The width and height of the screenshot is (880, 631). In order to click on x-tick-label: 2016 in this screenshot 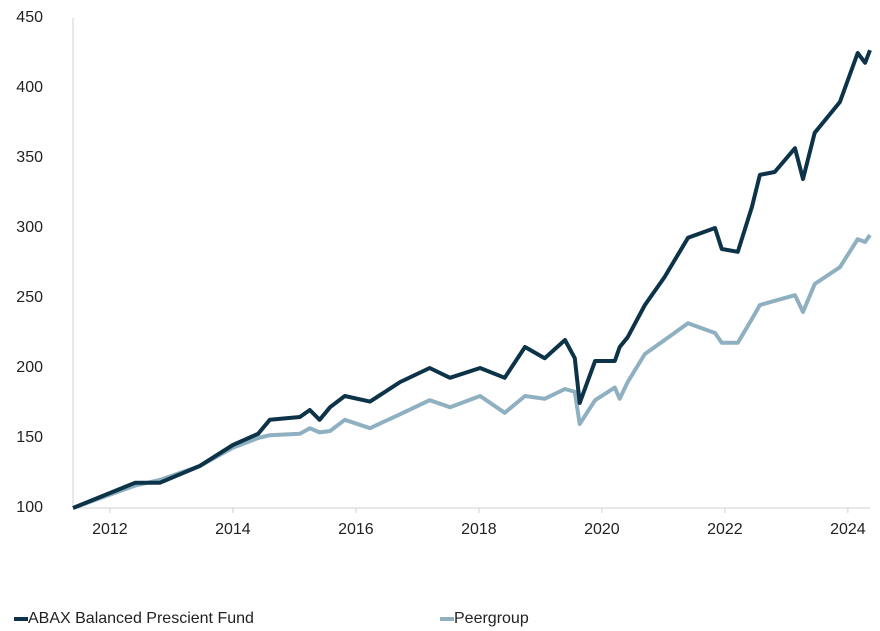, I will do `click(356, 529)`.